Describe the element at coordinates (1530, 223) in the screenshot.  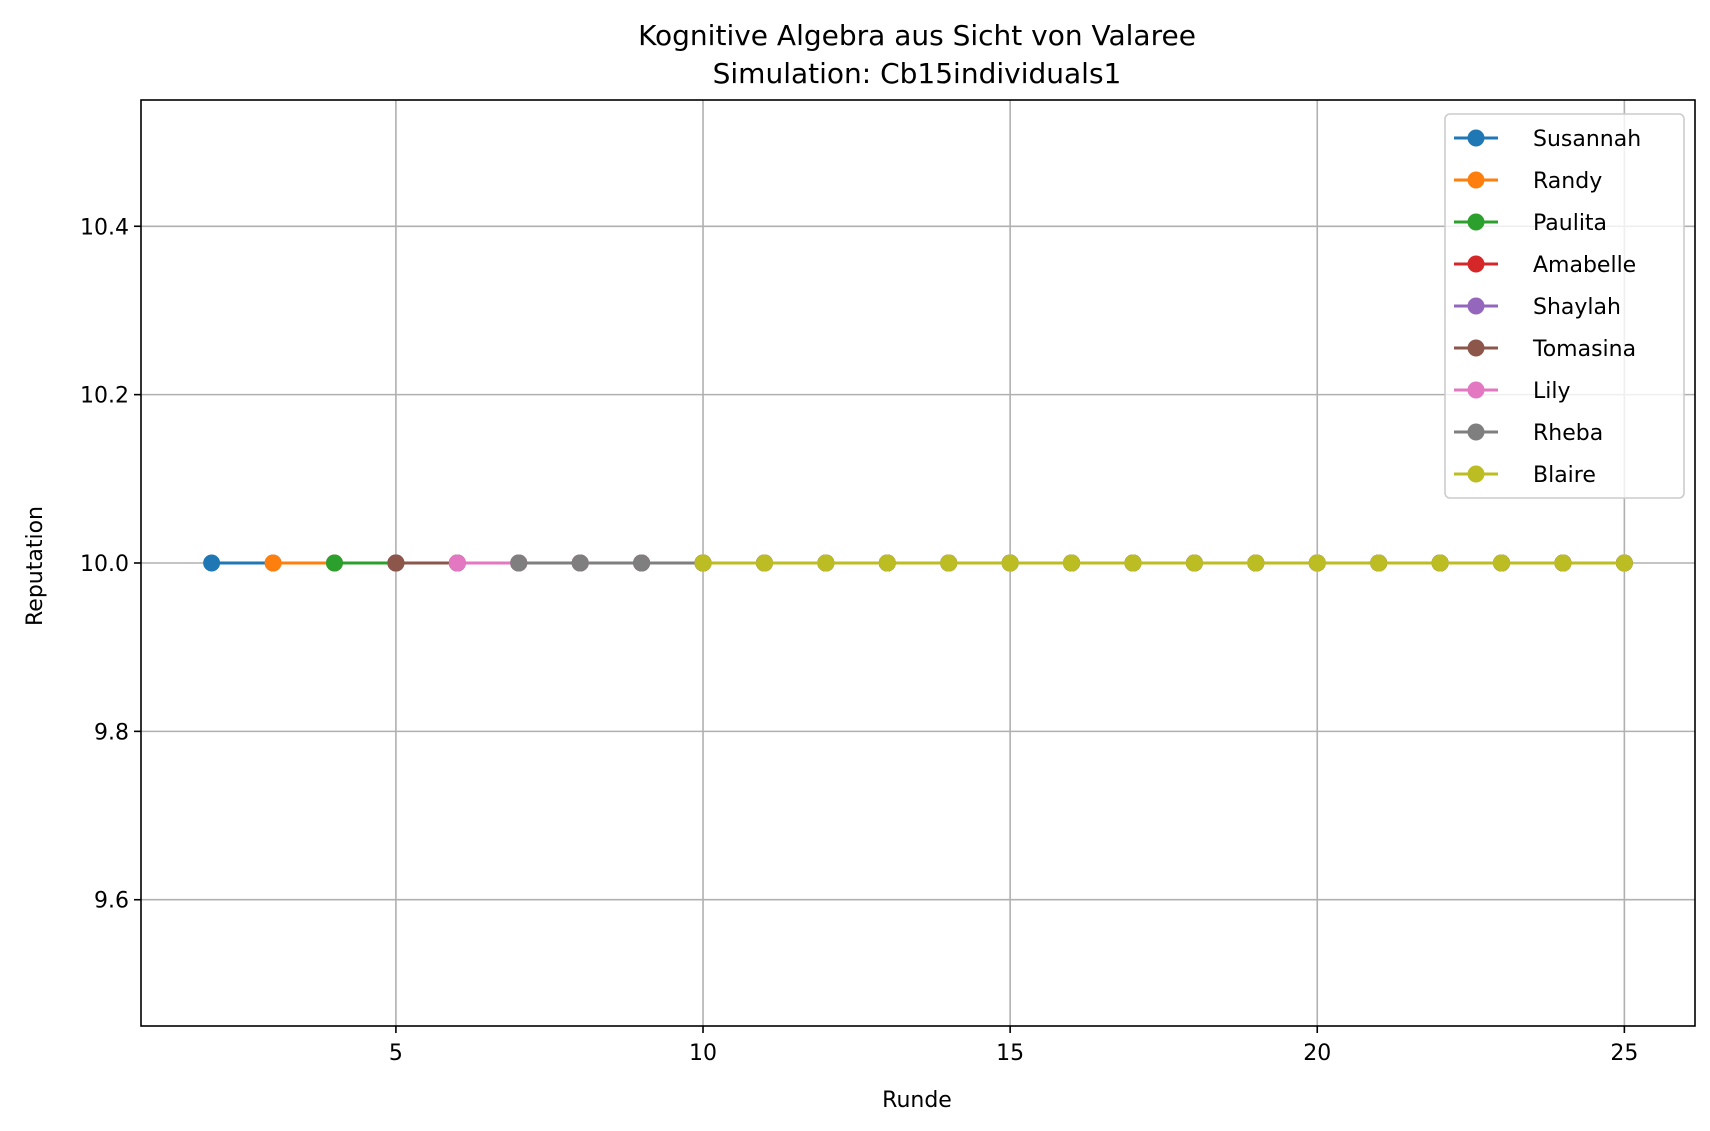
I see `legend-item-paulita: Paulita` at that location.